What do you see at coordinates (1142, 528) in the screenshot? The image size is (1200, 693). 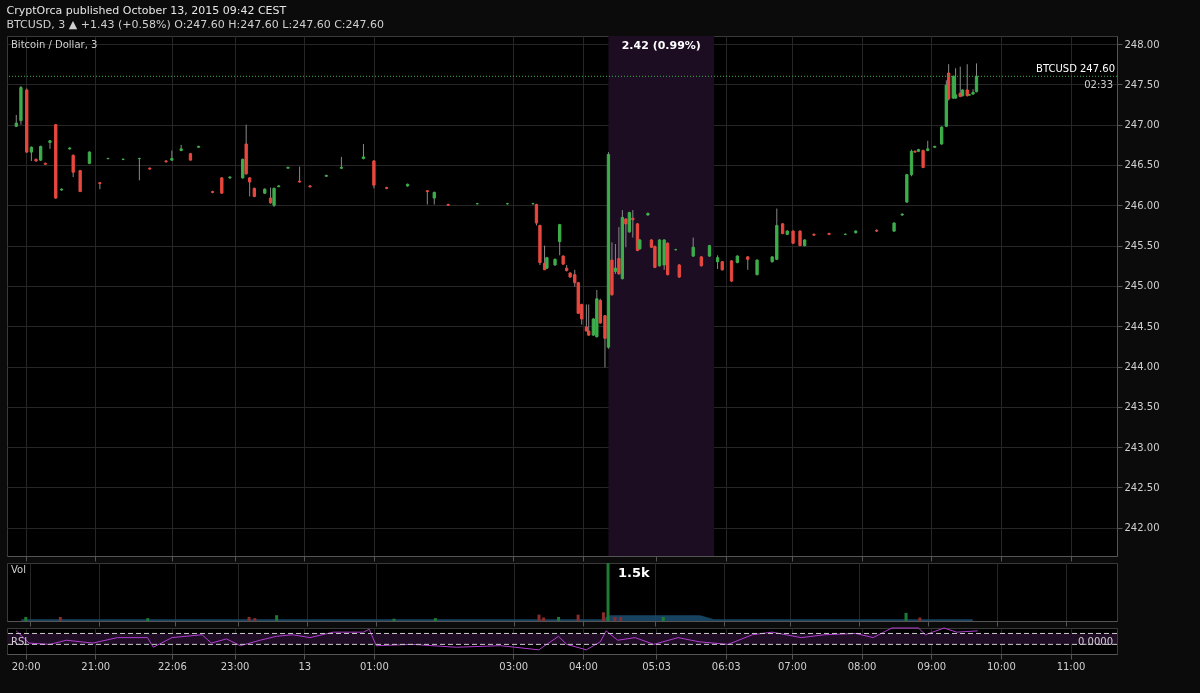 I see `y-tick-label: 242.00` at bounding box center [1142, 528].